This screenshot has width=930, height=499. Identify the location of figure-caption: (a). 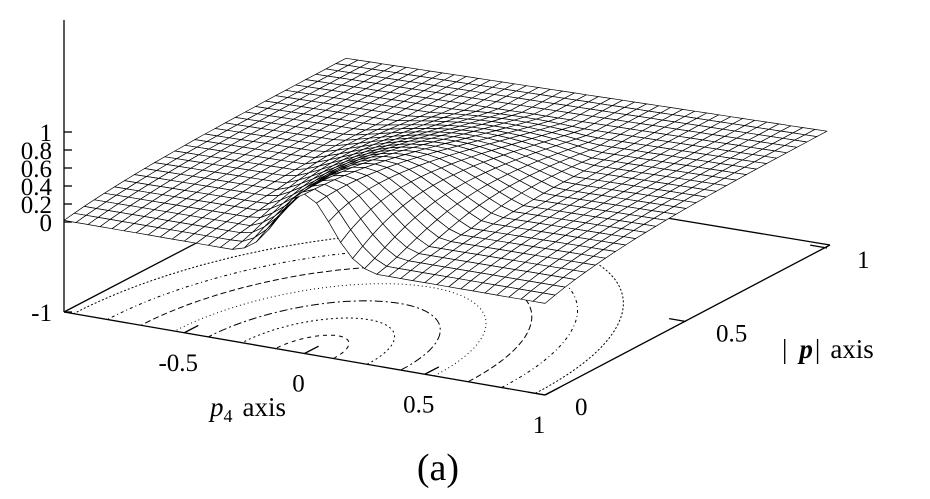
(438, 468).